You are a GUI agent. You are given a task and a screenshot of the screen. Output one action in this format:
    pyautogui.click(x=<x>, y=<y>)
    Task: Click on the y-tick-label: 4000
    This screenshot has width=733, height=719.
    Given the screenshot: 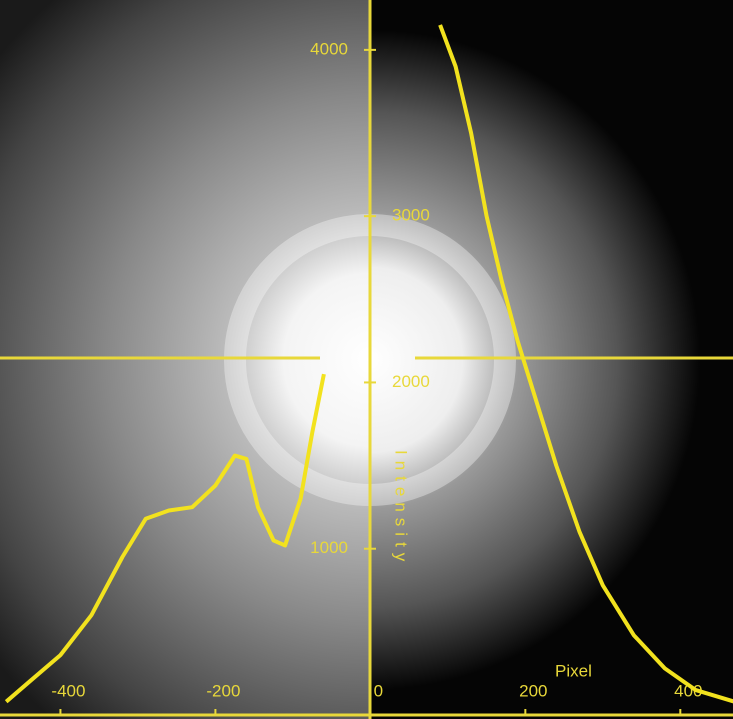 What is the action you would take?
    pyautogui.click(x=329, y=48)
    